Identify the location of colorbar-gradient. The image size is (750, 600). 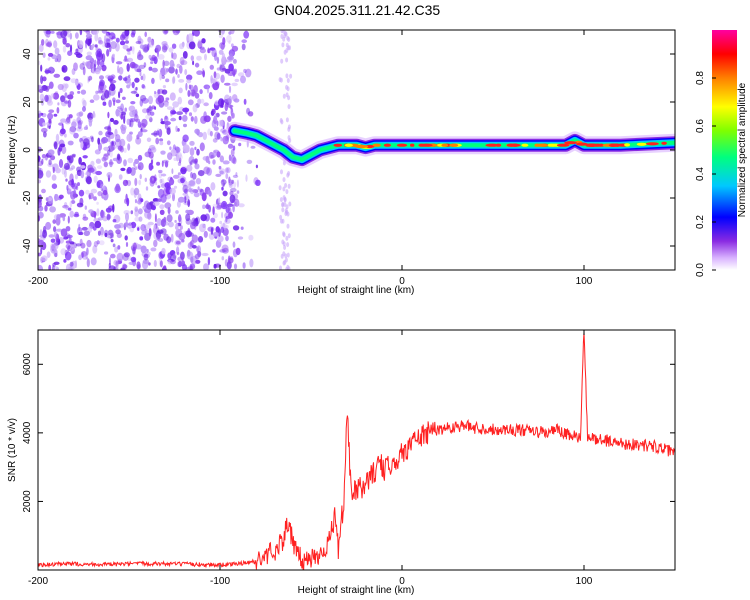
(724, 150).